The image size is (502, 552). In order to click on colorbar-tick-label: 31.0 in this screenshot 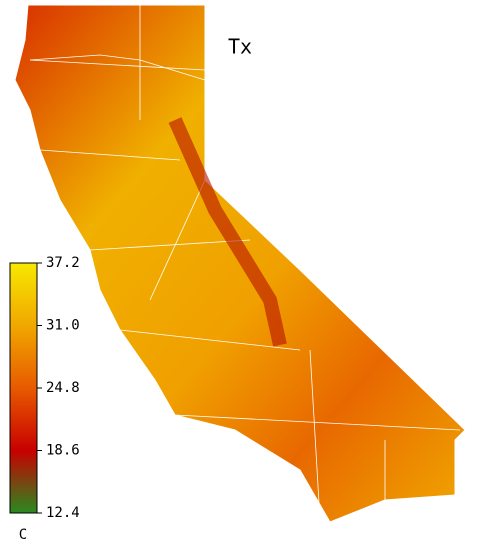, I will do `click(63, 326)`.